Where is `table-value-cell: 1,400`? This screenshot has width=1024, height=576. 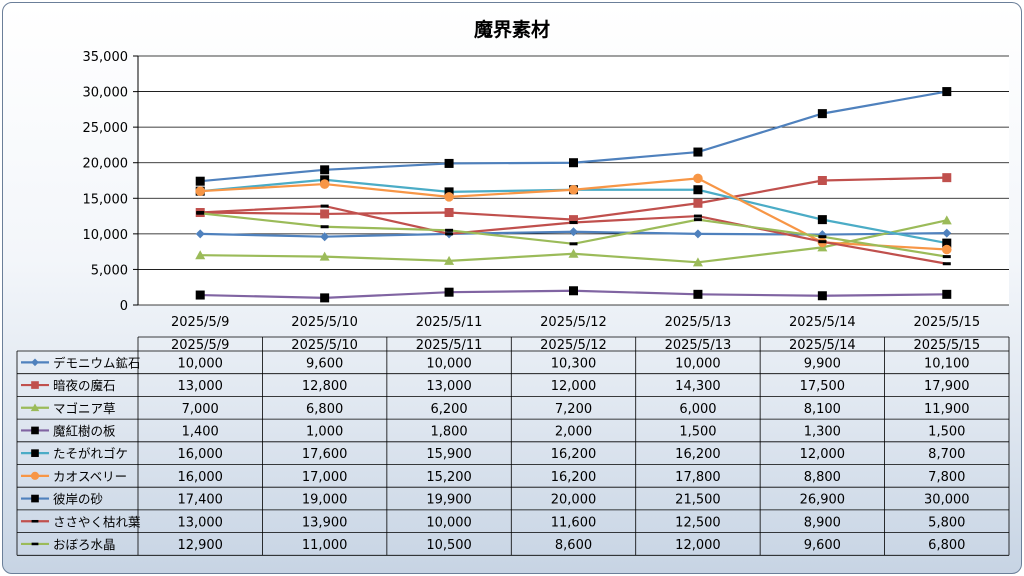
table-value-cell: 1,400 is located at coordinates (200, 431).